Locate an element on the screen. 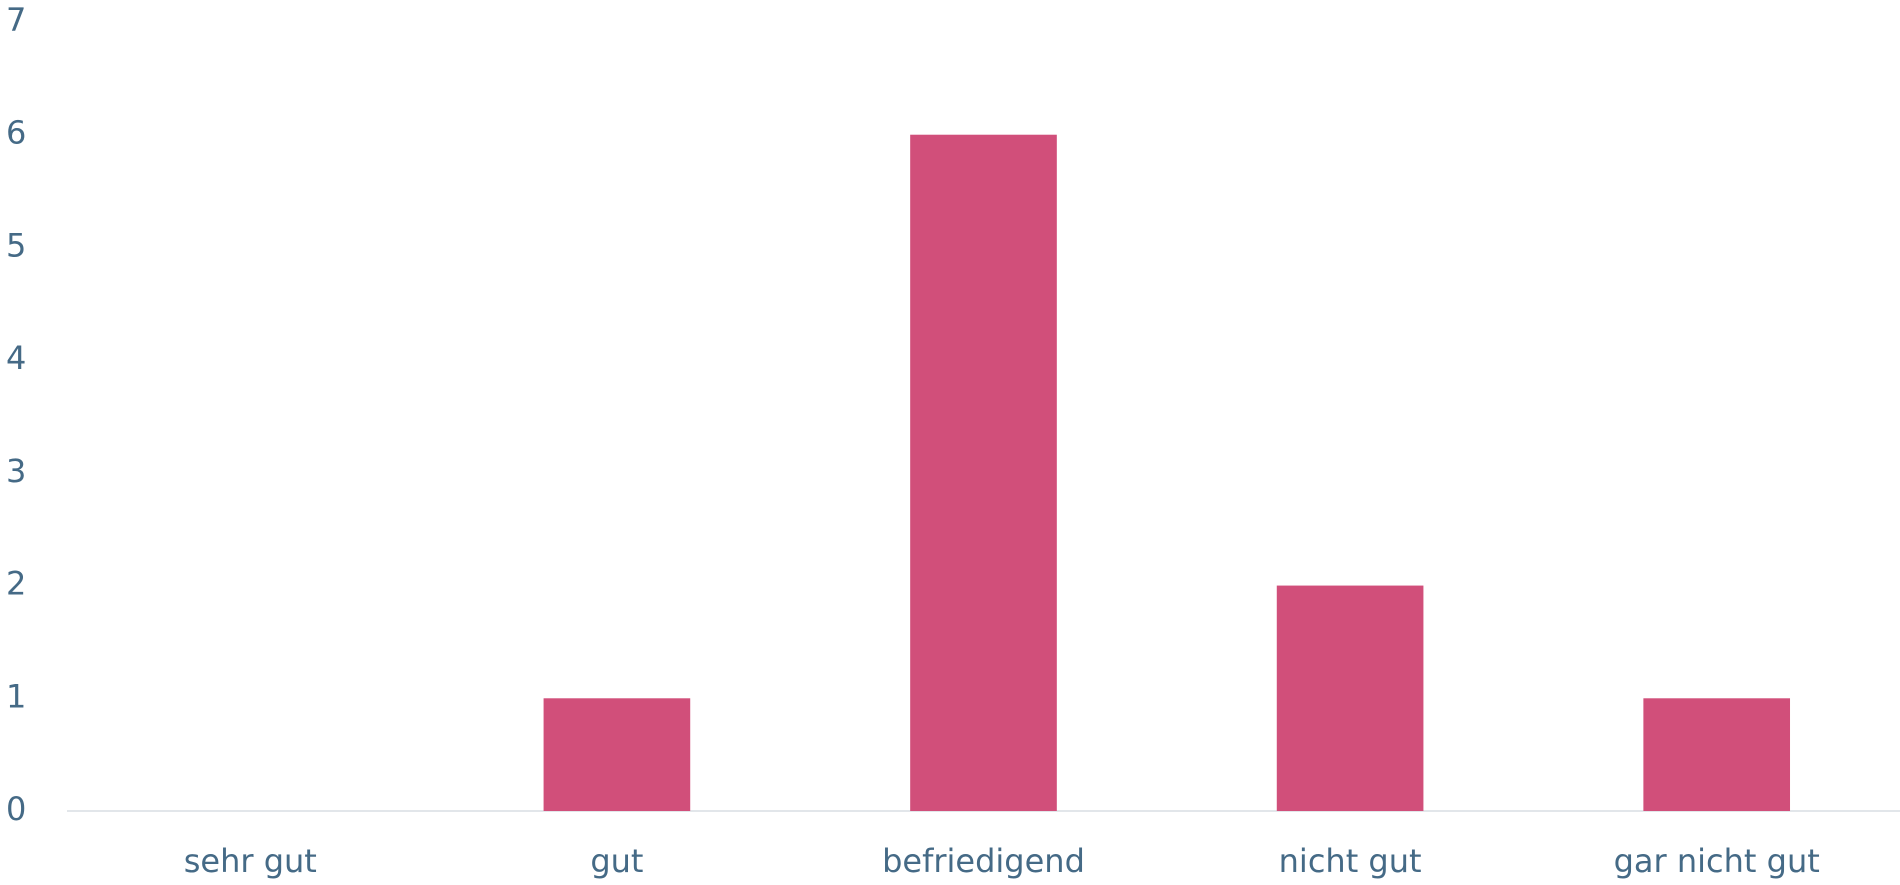 The height and width of the screenshot is (885, 1900). y-tick-label: 1 is located at coordinates (16, 696).